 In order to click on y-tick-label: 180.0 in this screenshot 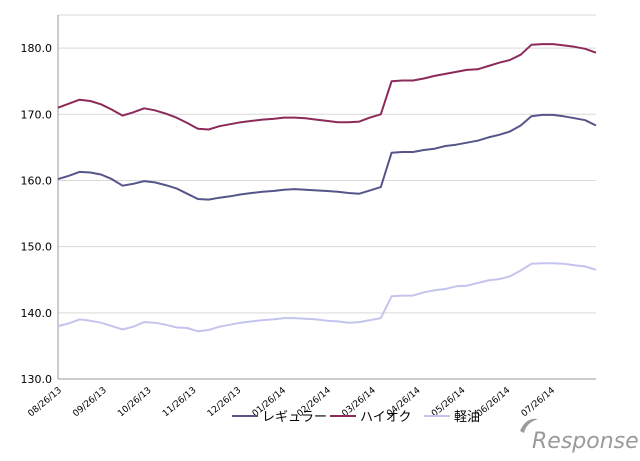, I will do `click(37, 48)`.